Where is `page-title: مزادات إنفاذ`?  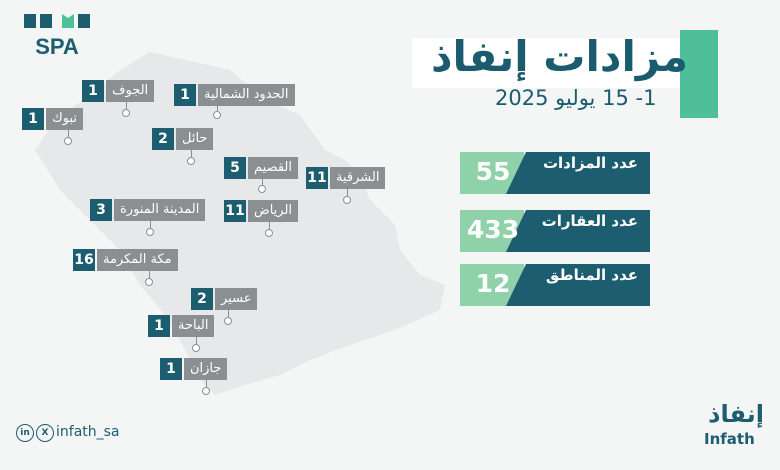 page-title: مزادات إنفاذ is located at coordinates (559, 56).